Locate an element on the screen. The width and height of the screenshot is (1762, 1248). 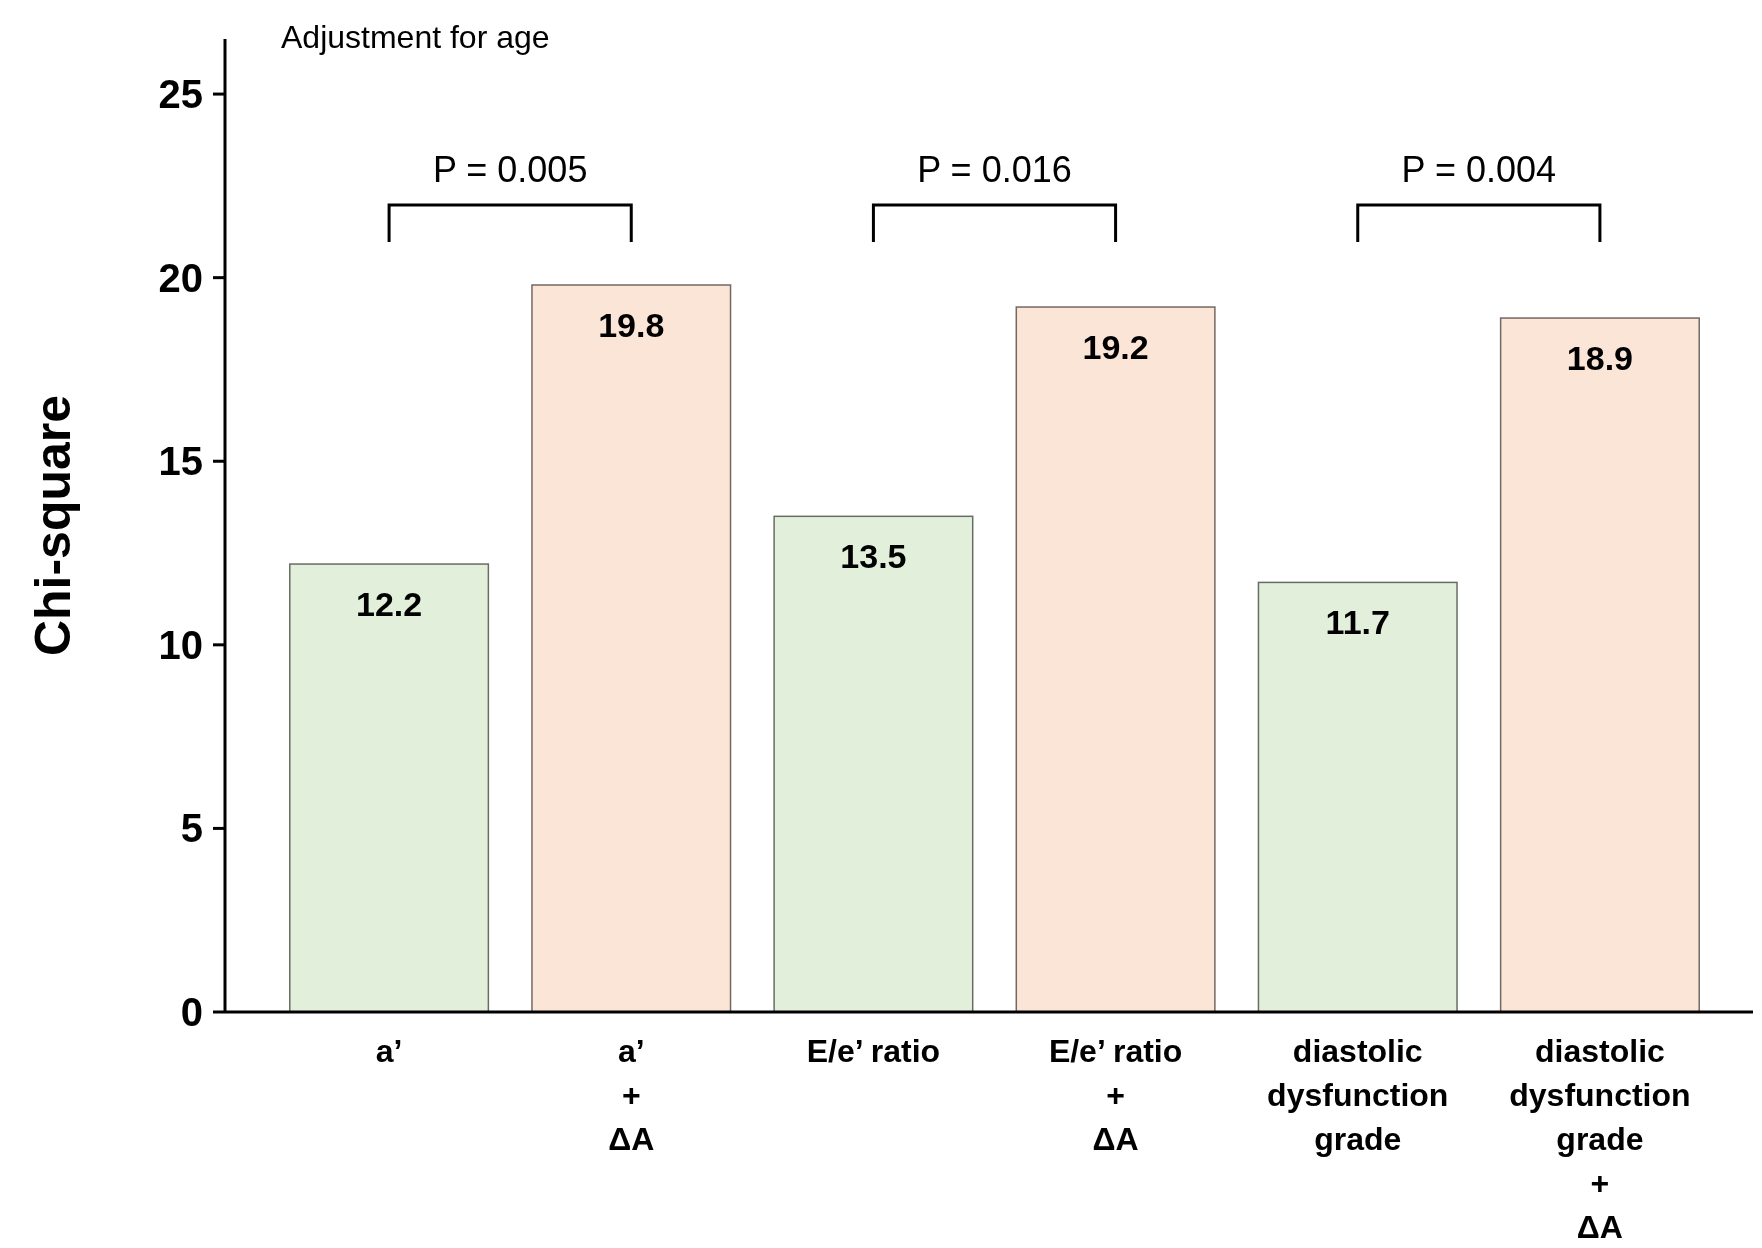
data-label: 19.8 is located at coordinates (631, 325).